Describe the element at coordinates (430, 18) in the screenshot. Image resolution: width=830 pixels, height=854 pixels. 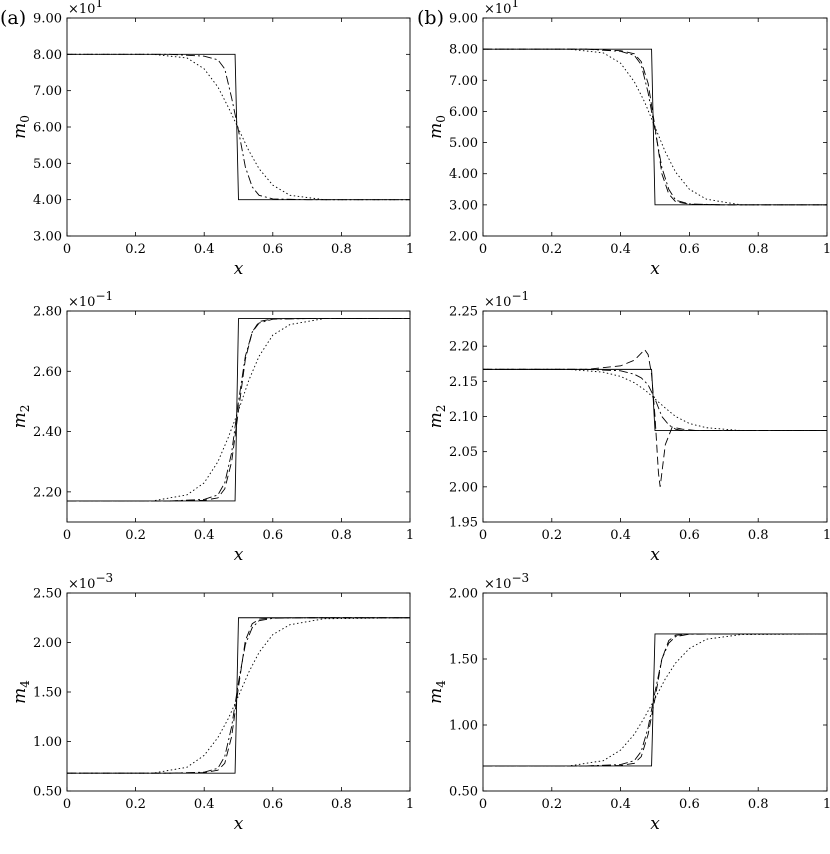
I see `panel-label-b: (b)` at that location.